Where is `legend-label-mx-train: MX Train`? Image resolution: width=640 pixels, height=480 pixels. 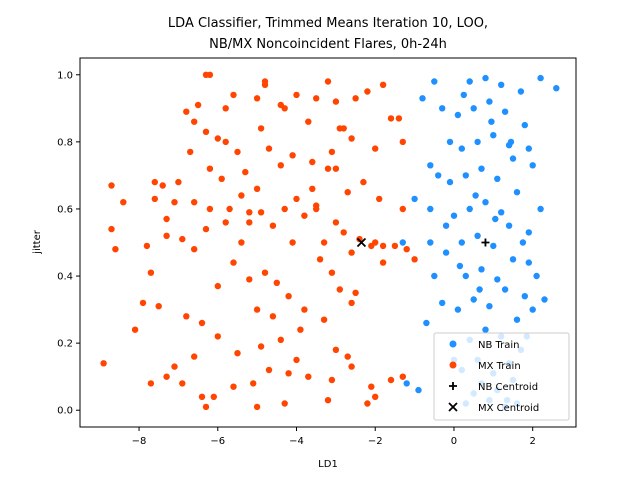
legend-label-mx-train: MX Train is located at coordinates (499, 366).